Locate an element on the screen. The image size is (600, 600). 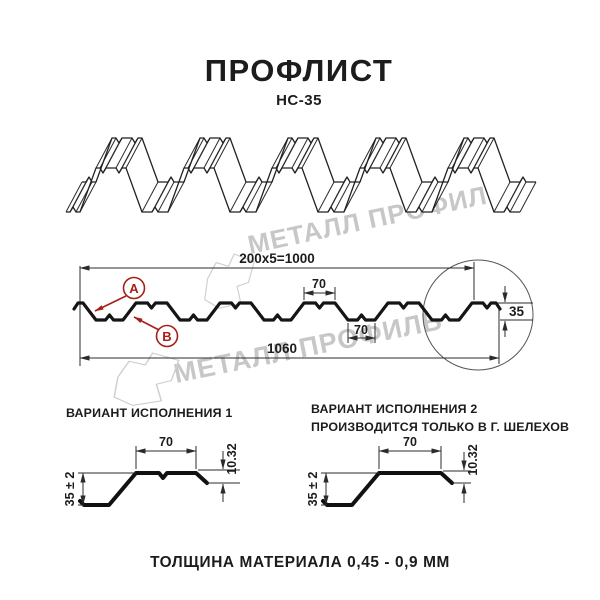
variant-1-heading: ВАРИАНТ ИСПОЛНЕНИЯ 1 is located at coordinates (149, 413).